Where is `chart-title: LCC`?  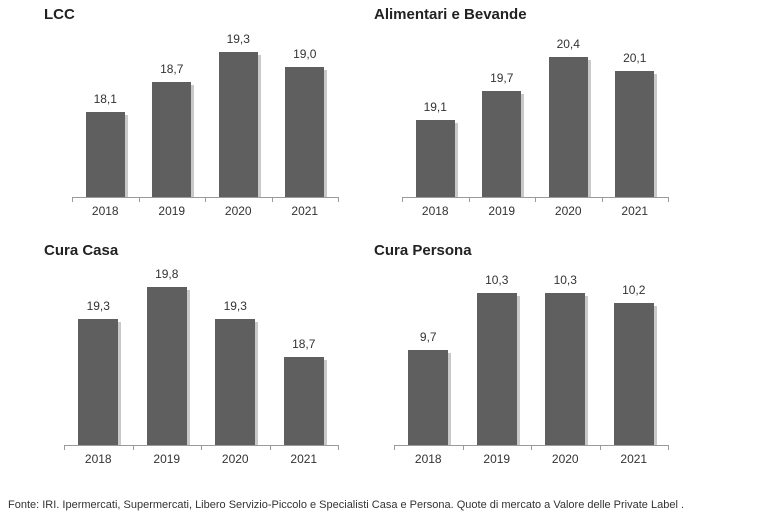
chart-title: LCC is located at coordinates (59, 14).